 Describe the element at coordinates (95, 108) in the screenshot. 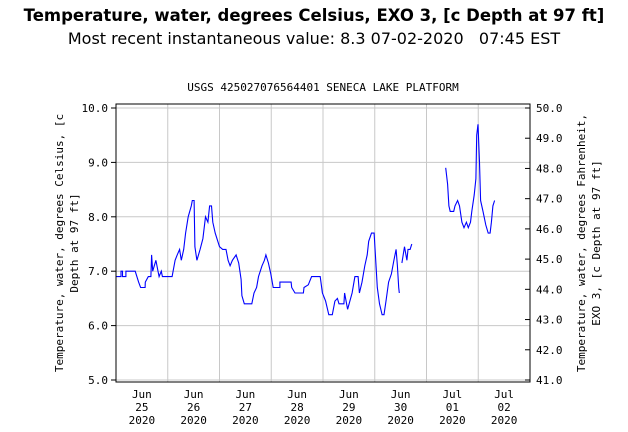

I see `y-tick-label: 10.0` at that location.